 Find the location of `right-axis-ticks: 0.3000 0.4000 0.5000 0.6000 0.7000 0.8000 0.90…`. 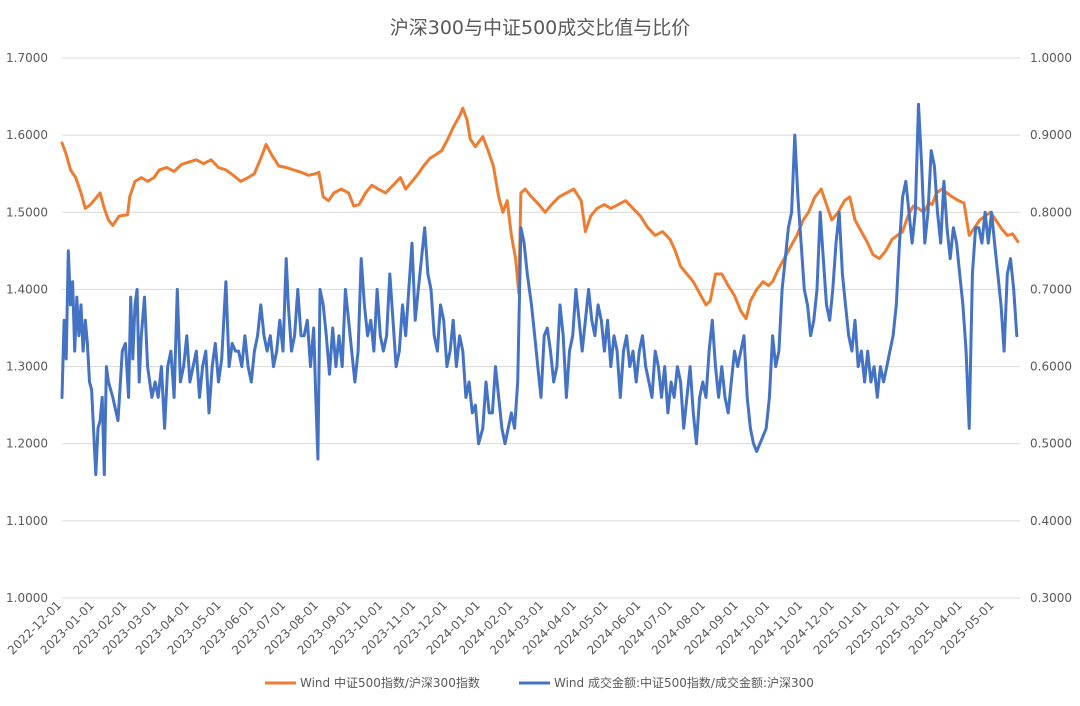

right-axis-ticks: 0.3000 0.4000 0.5000 0.6000 0.7000 0.8000 0.90… is located at coordinates (1051, 328).